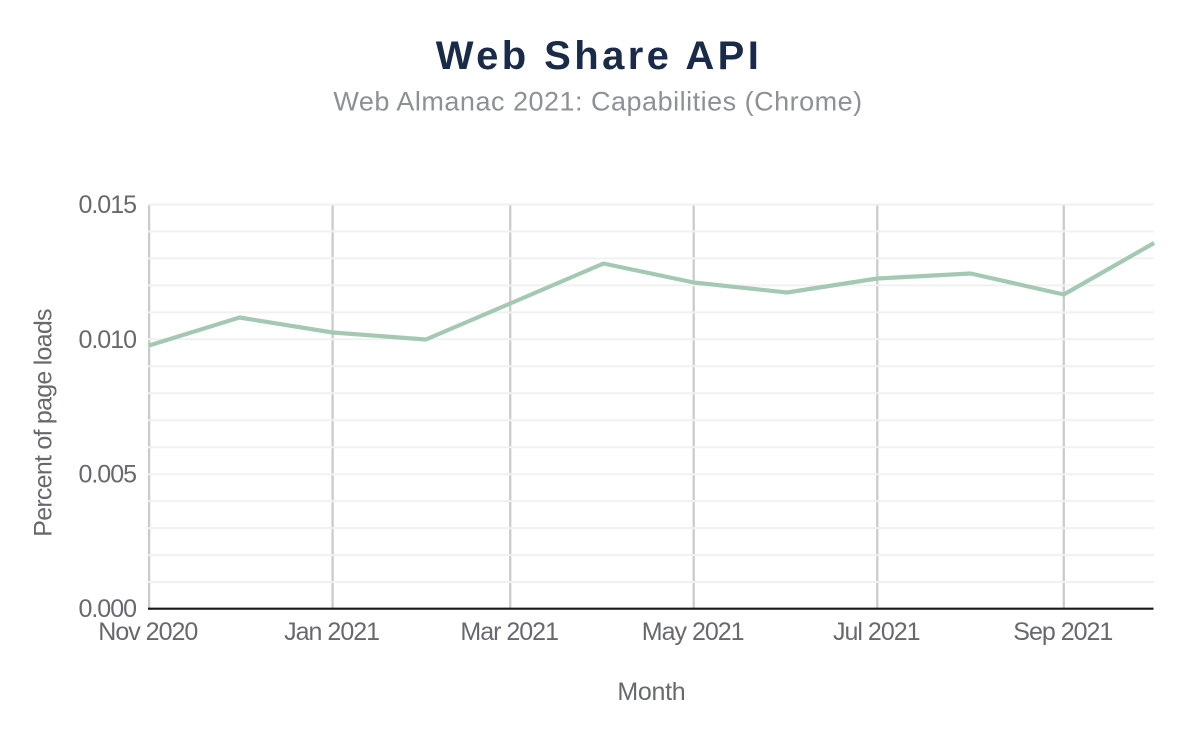 The height and width of the screenshot is (742, 1200). What do you see at coordinates (331, 632) in the screenshot?
I see `svg-text: Jan 2021` at bounding box center [331, 632].